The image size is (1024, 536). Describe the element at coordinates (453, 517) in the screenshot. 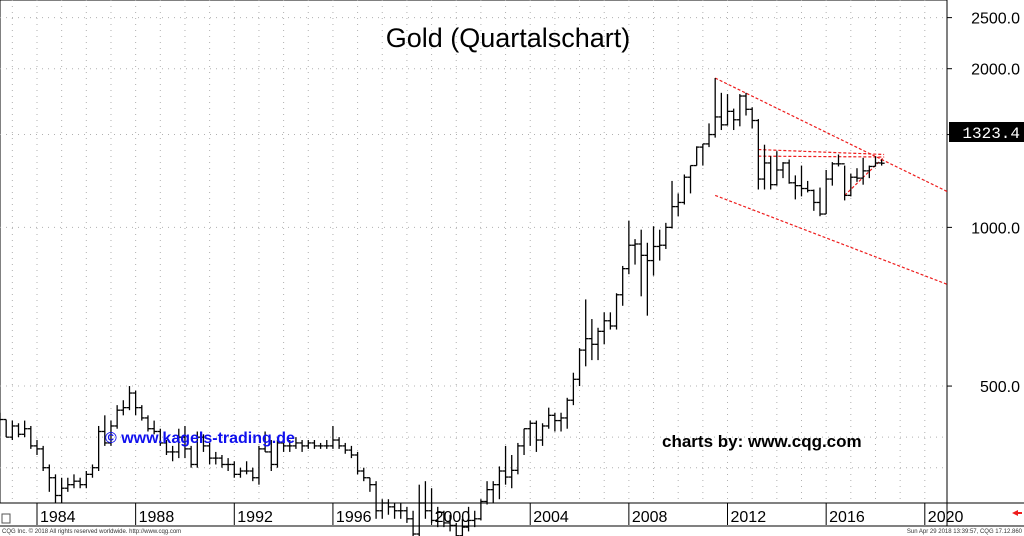

I see `x-tick-label: 2000` at that location.